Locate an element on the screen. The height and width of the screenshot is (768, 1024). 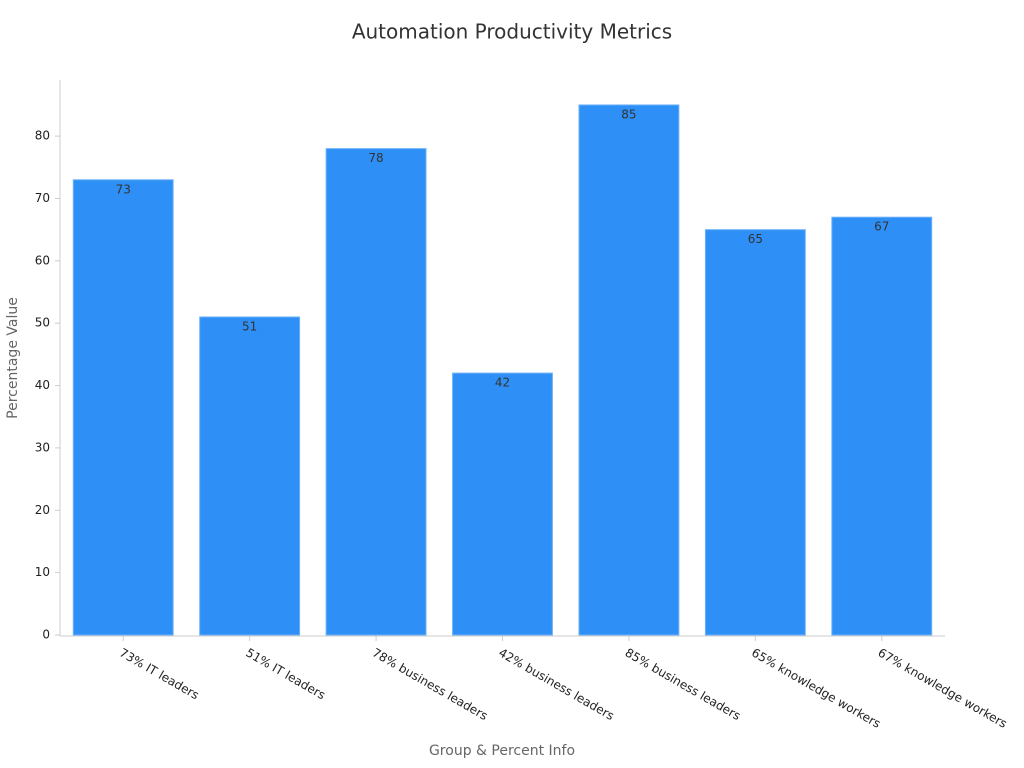
x-tick-label: 42% business leaders is located at coordinates (556, 685).